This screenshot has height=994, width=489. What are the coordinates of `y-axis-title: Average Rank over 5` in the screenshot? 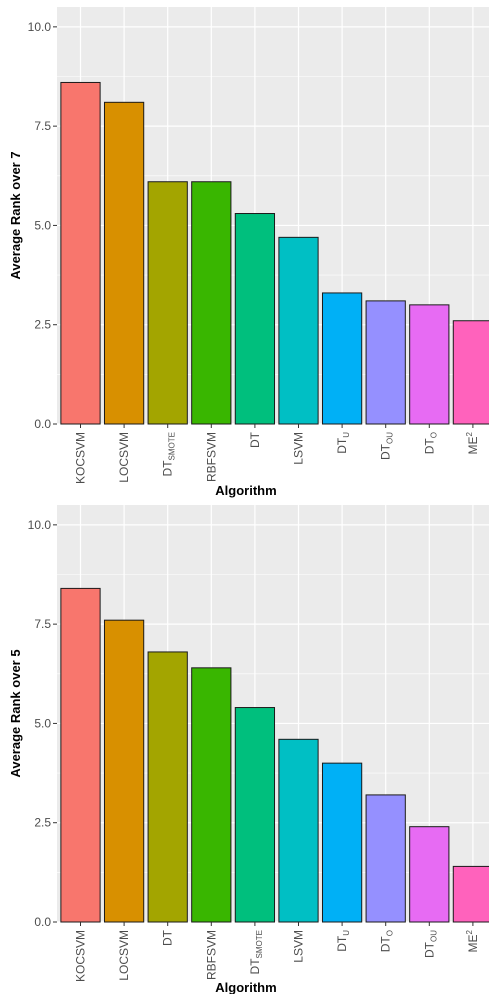 It's located at (15, 713).